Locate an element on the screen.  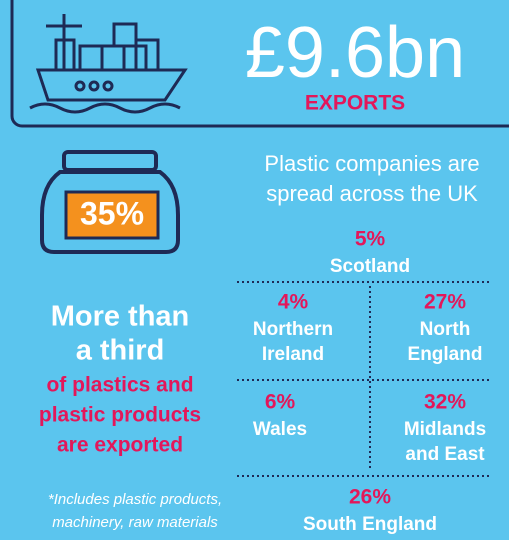
export-value: £9.6bn is located at coordinates (355, 53).